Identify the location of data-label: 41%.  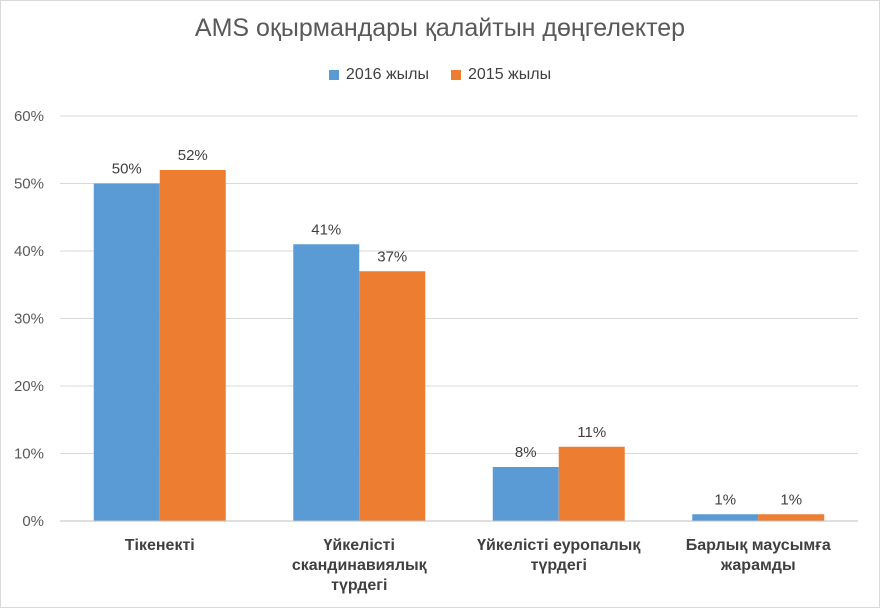
(326, 229).